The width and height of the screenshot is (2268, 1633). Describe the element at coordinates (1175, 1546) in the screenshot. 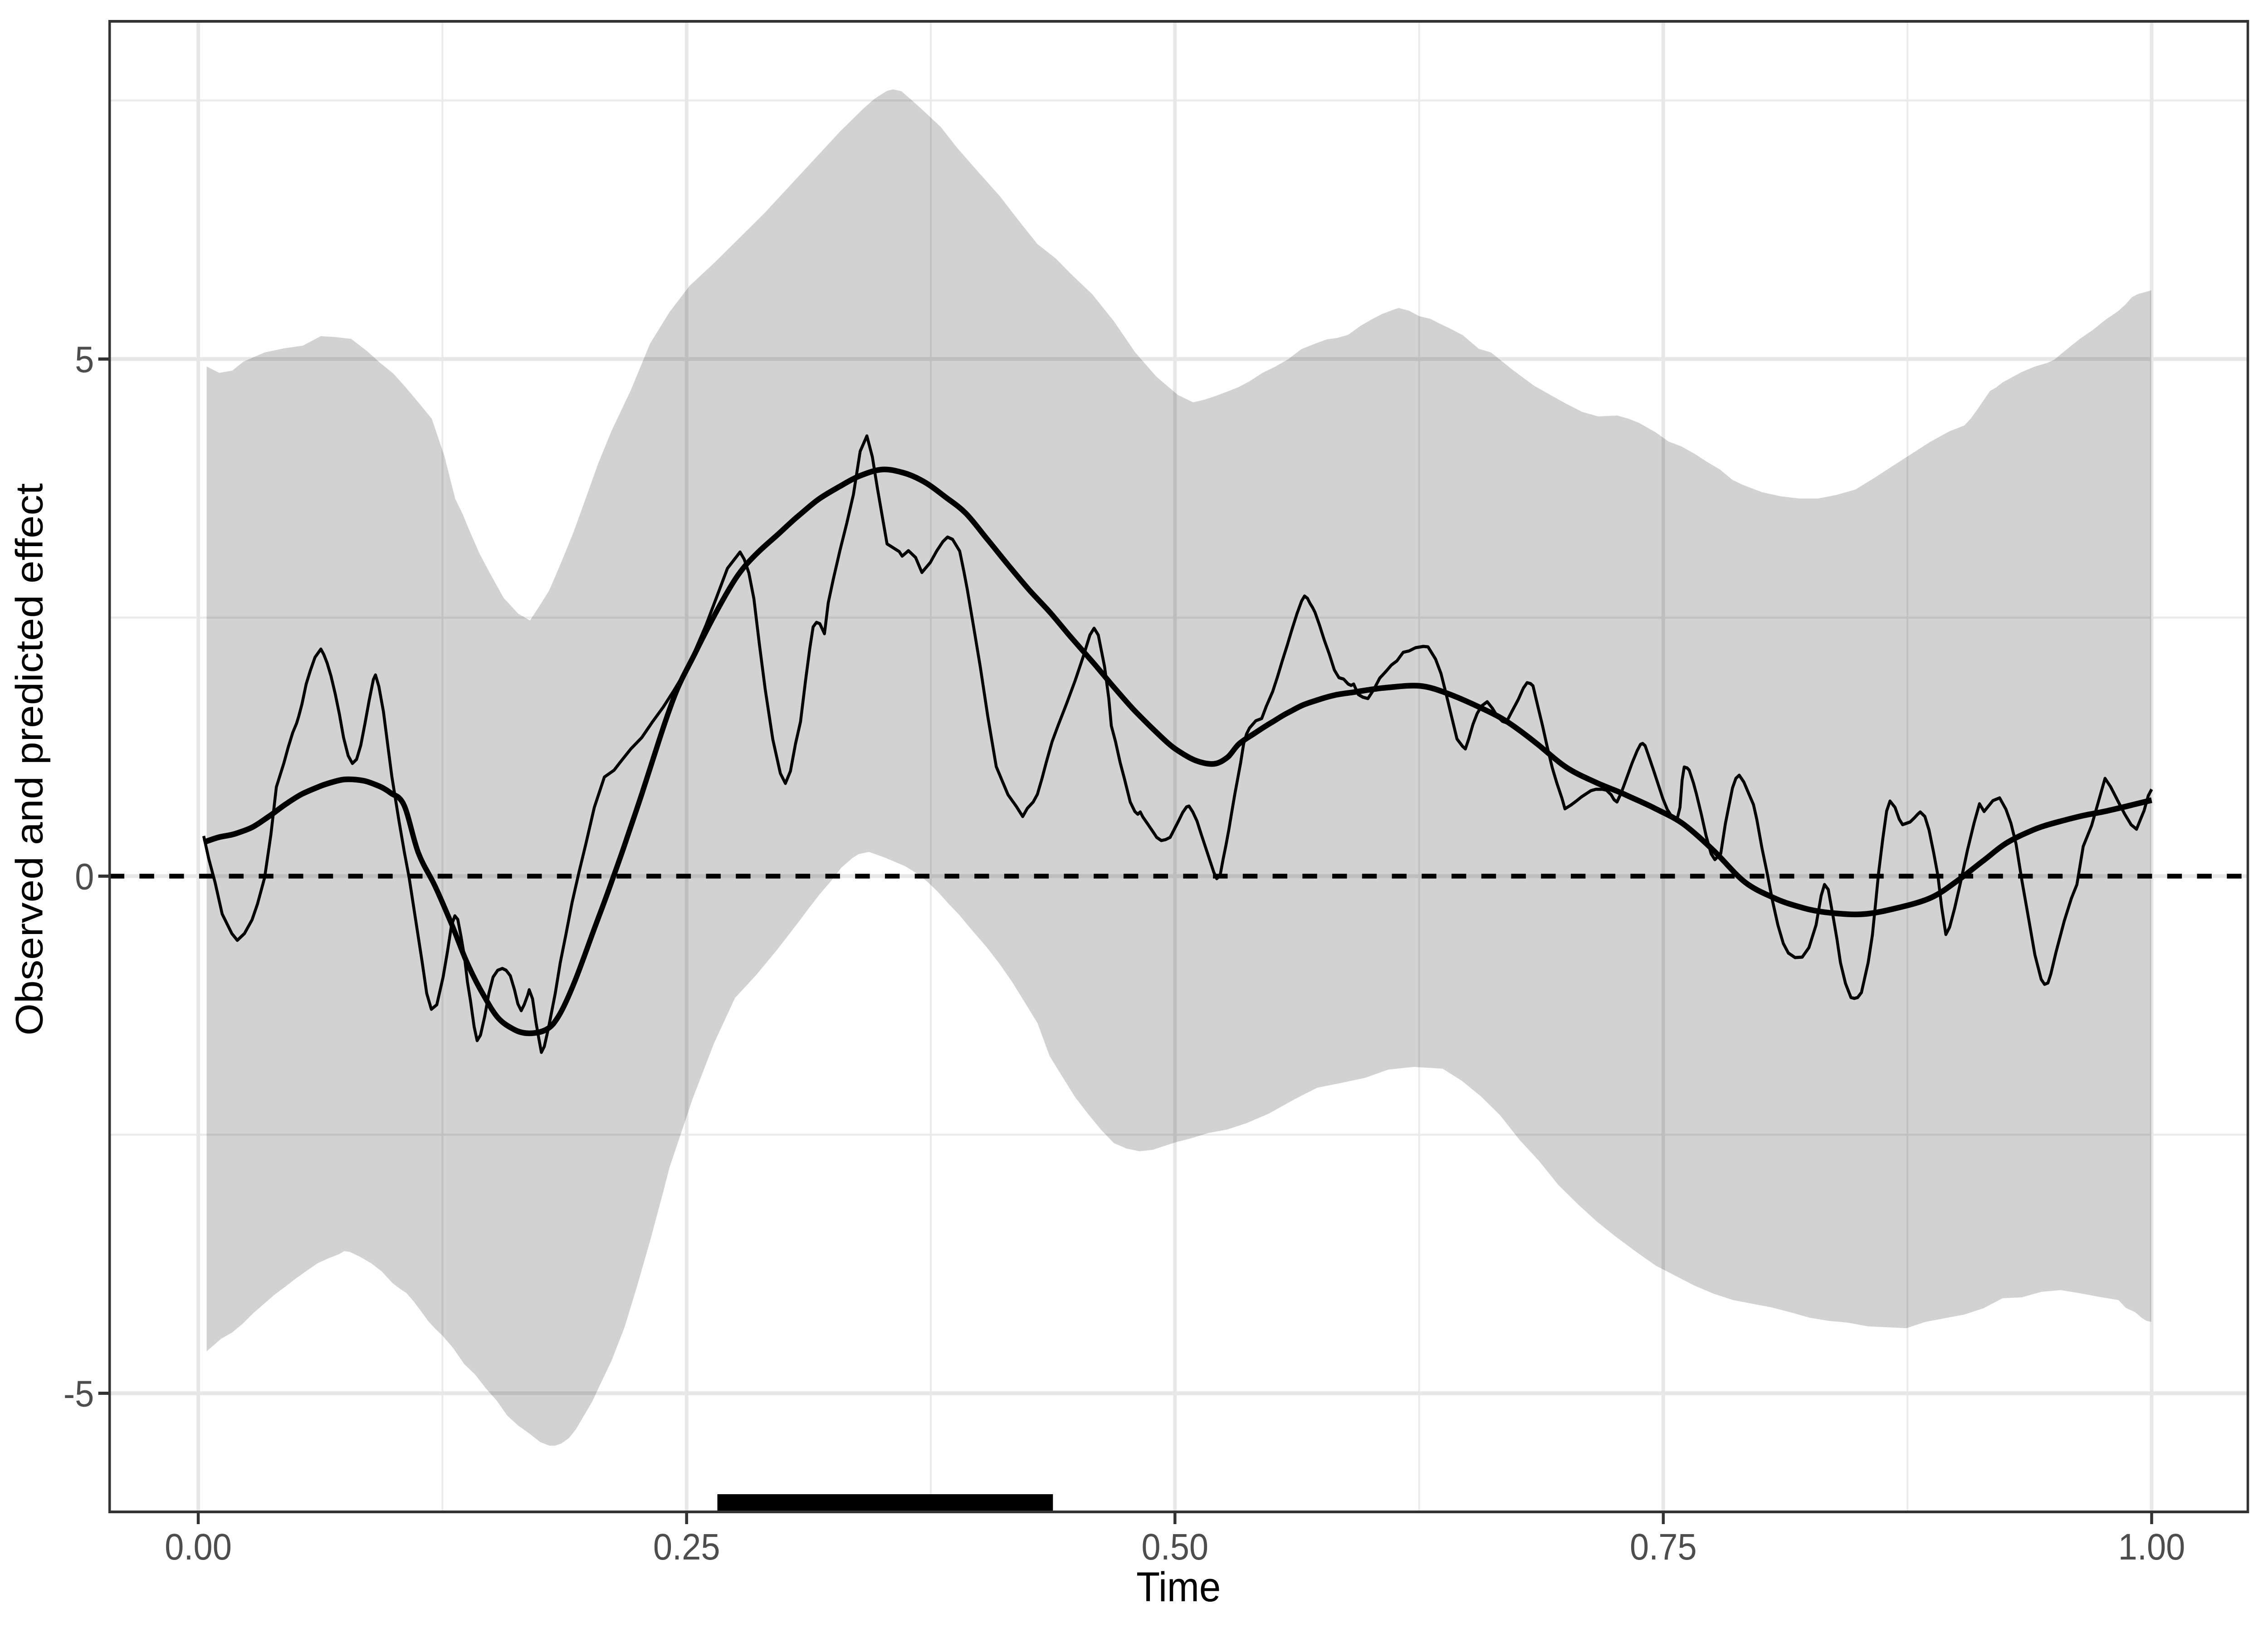

I see `svg-text: 0.50` at that location.